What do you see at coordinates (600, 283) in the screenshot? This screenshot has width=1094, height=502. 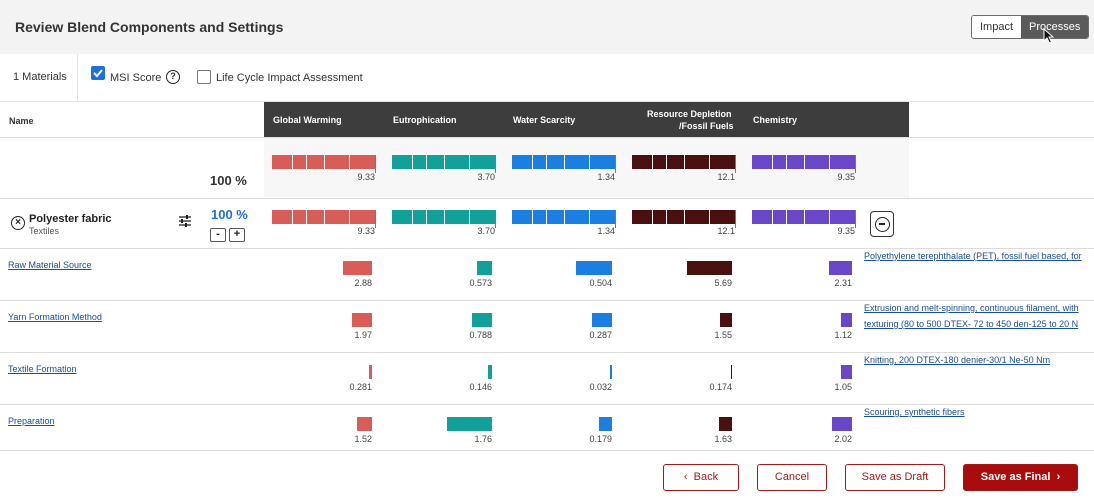 I see `process-value-water-scarcity: 0.504` at bounding box center [600, 283].